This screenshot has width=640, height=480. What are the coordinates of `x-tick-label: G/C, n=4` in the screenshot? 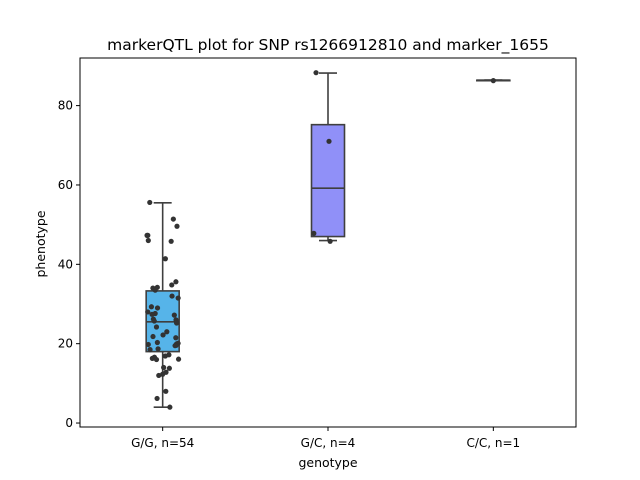 It's located at (328, 443).